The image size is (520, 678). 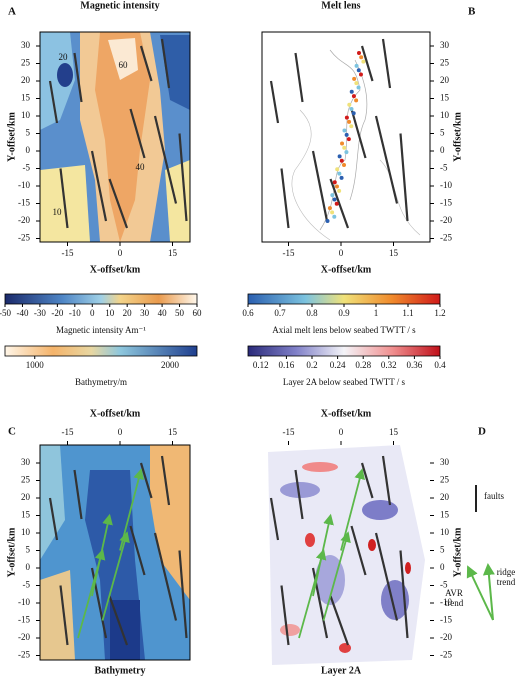 I want to click on colorbar-tick-label: 0.9, so click(x=344, y=313).